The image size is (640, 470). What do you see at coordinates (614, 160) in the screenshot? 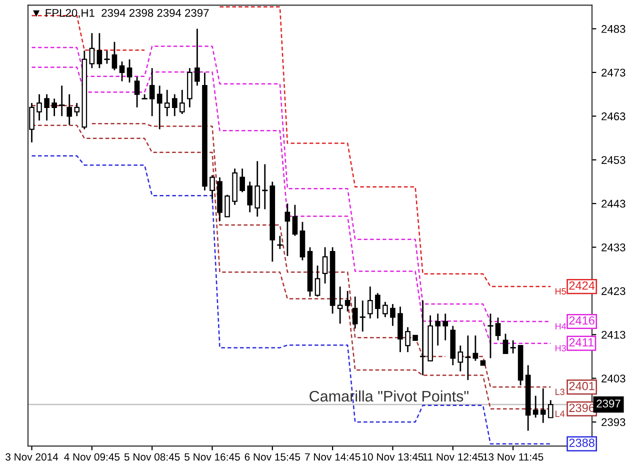
I see `y-tick-label: 2453` at bounding box center [614, 160].